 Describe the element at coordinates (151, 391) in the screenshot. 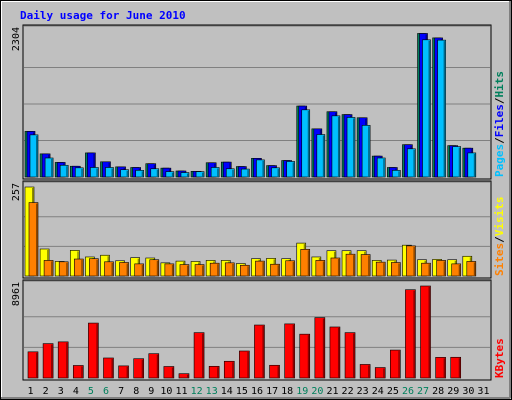

I see `x-tick-label-day-9: 9` at that location.